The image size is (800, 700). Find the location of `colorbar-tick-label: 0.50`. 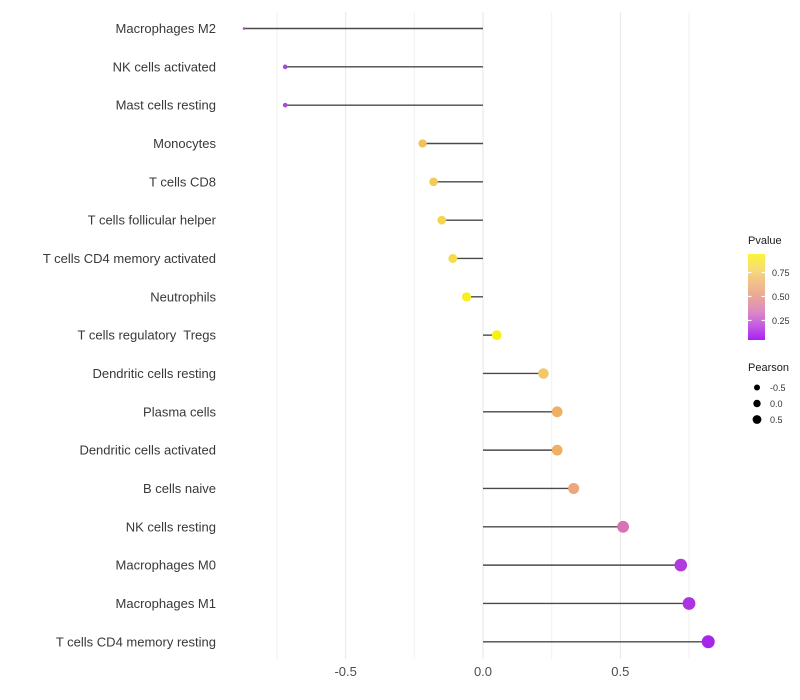

colorbar-tick-label: 0.50 is located at coordinates (781, 297).